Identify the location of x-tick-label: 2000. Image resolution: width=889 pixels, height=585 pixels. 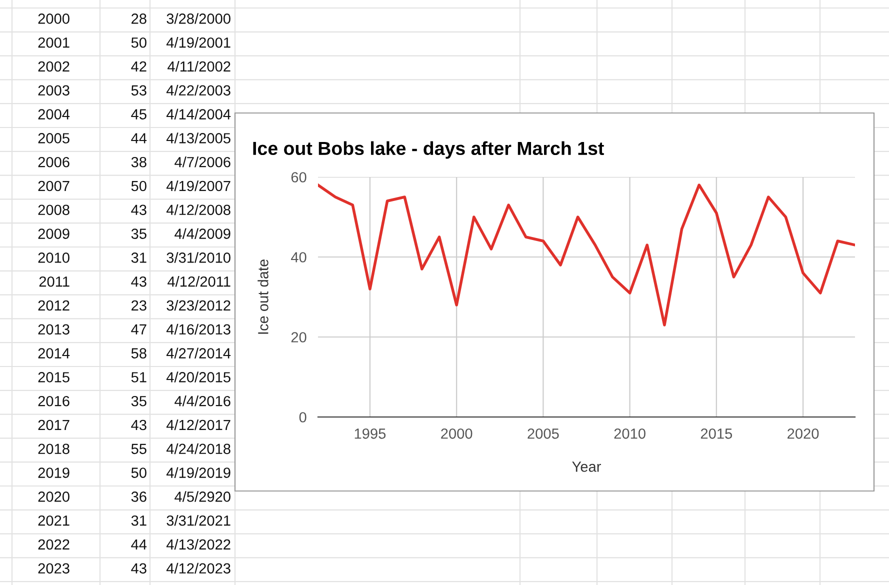
(456, 433).